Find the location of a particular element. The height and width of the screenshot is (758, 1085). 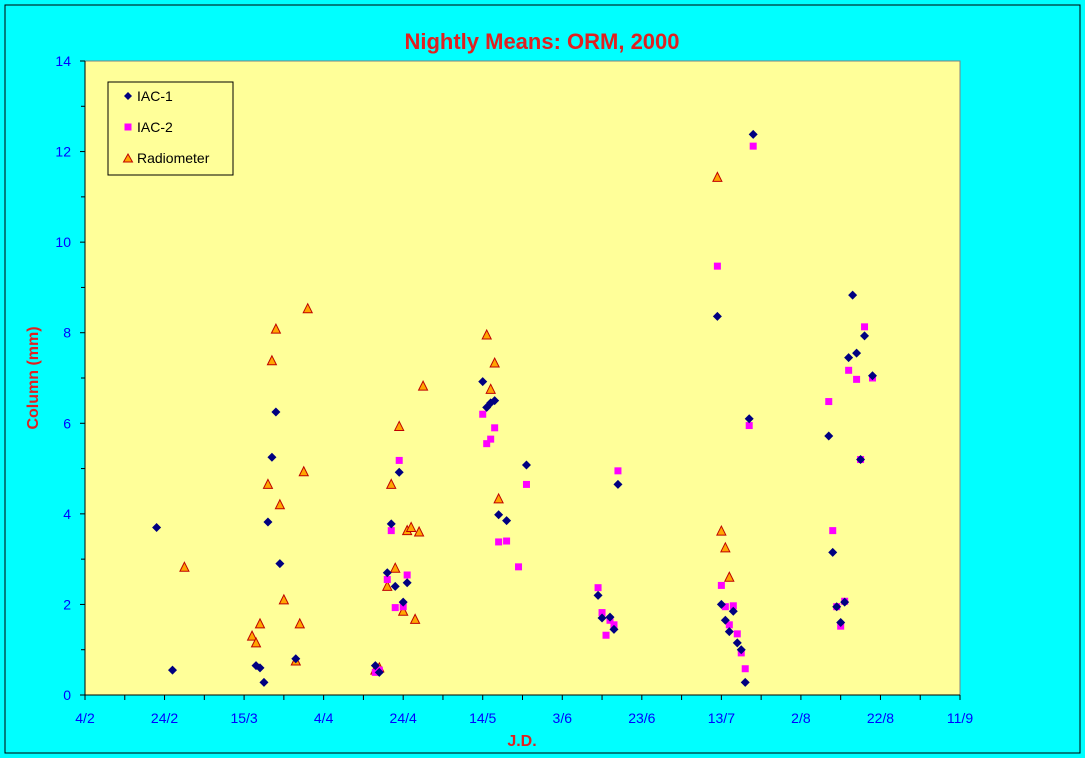

x-tick-label: 4/2 is located at coordinates (85, 718).